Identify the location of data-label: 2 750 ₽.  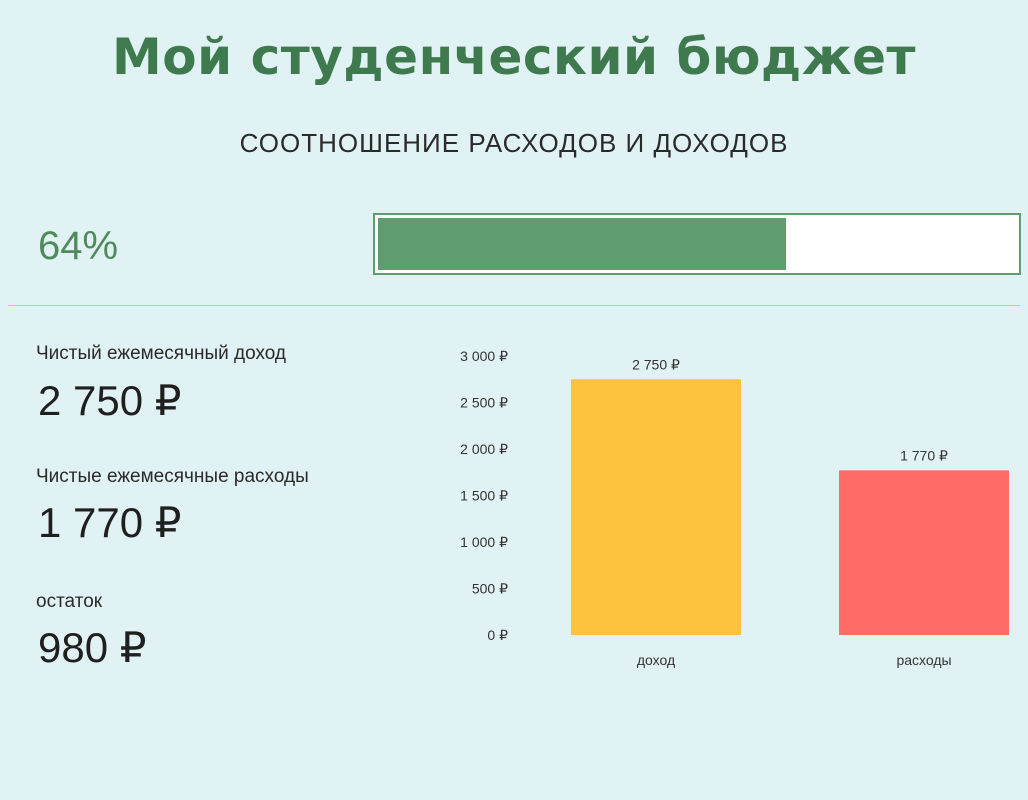
(656, 364).